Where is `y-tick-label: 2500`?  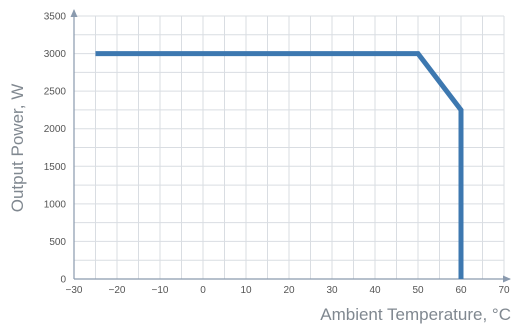
y-tick-label: 2500 is located at coordinates (55, 92).